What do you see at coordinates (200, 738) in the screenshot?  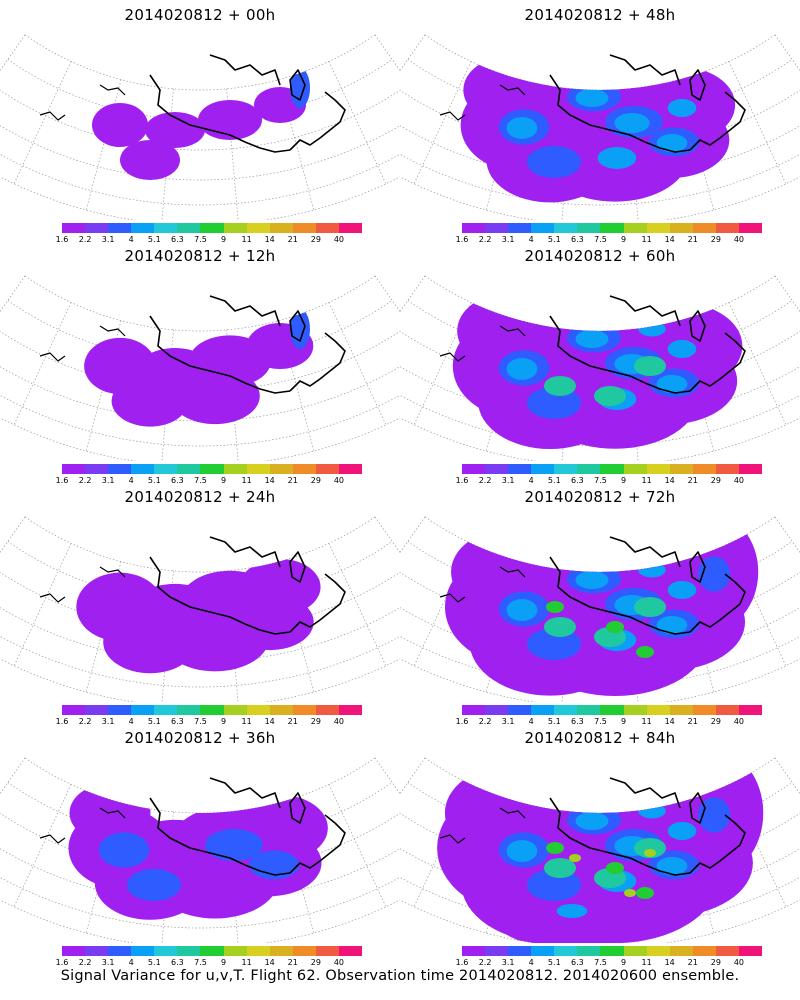 I see `panel-title: 2014020812 + 36h` at bounding box center [200, 738].